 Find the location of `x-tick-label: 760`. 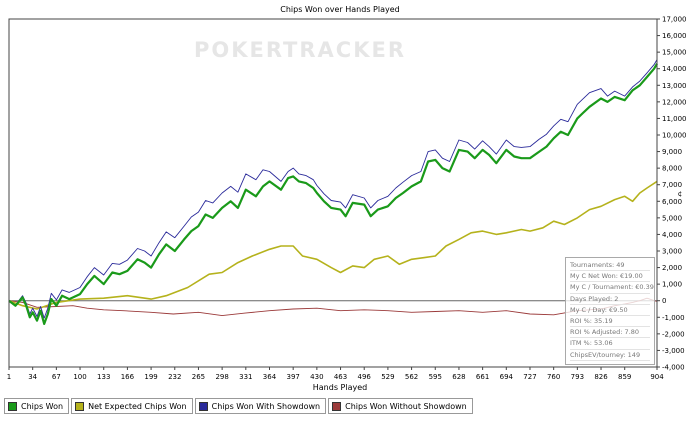

x-tick-label: 760 is located at coordinates (553, 377).